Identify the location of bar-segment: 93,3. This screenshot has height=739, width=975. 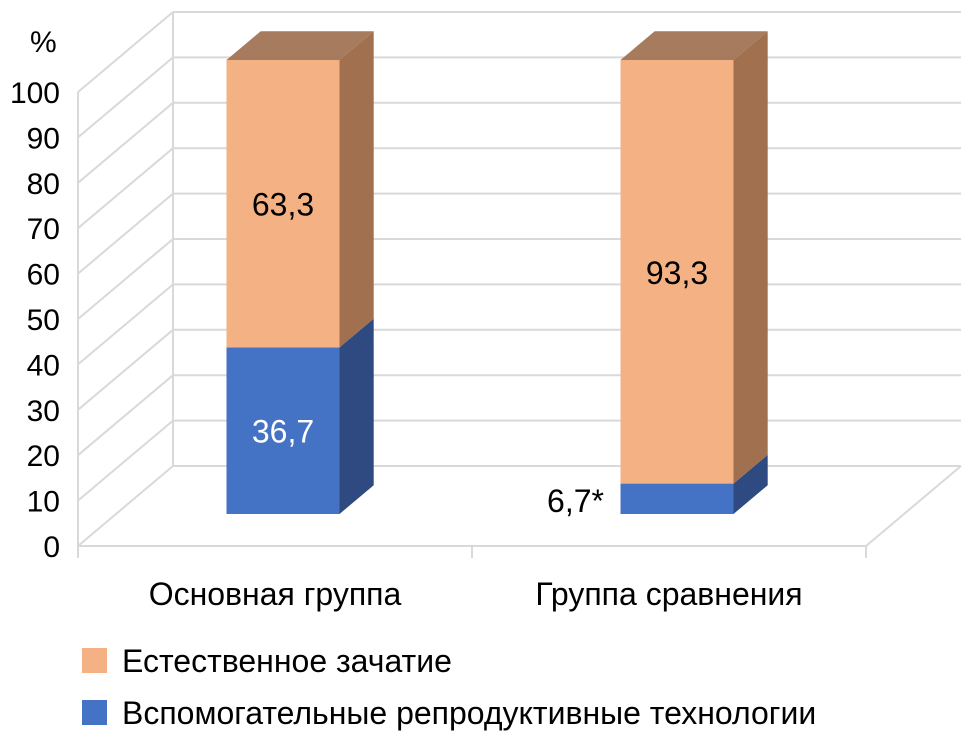
(694, 257).